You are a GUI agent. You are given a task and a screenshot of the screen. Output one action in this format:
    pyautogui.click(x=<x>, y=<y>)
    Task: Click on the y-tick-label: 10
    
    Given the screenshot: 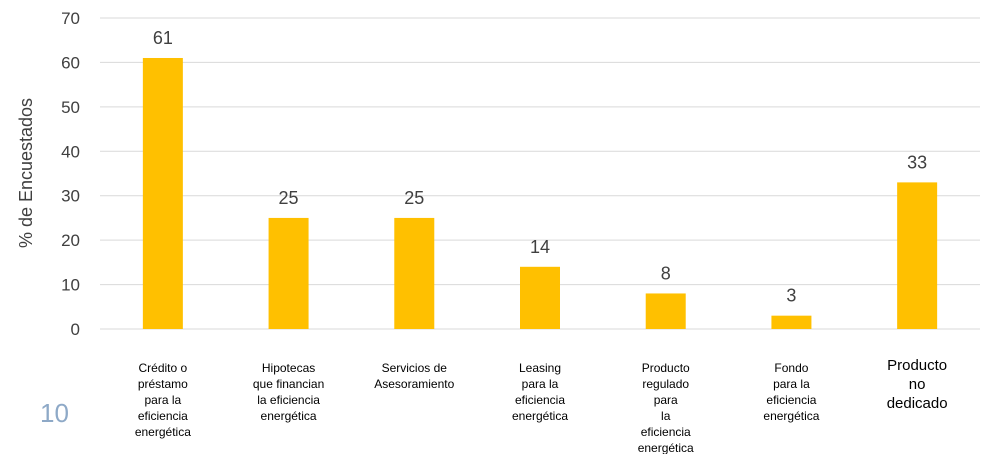 What is the action you would take?
    pyautogui.click(x=70, y=285)
    